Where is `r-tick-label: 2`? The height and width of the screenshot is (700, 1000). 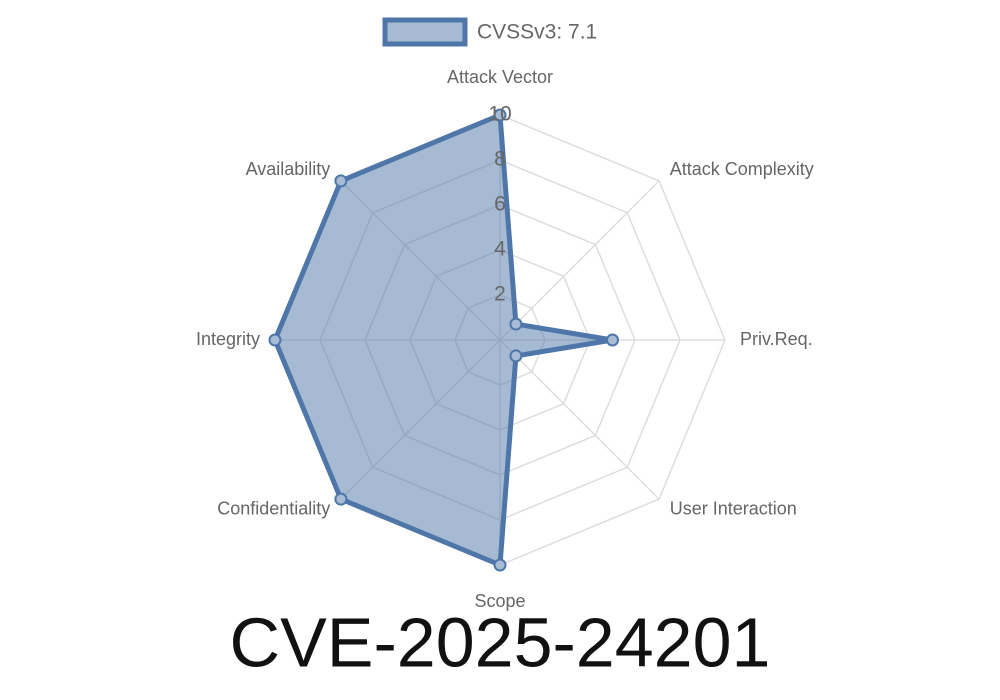
r-tick-label: 2 is located at coordinates (500, 294).